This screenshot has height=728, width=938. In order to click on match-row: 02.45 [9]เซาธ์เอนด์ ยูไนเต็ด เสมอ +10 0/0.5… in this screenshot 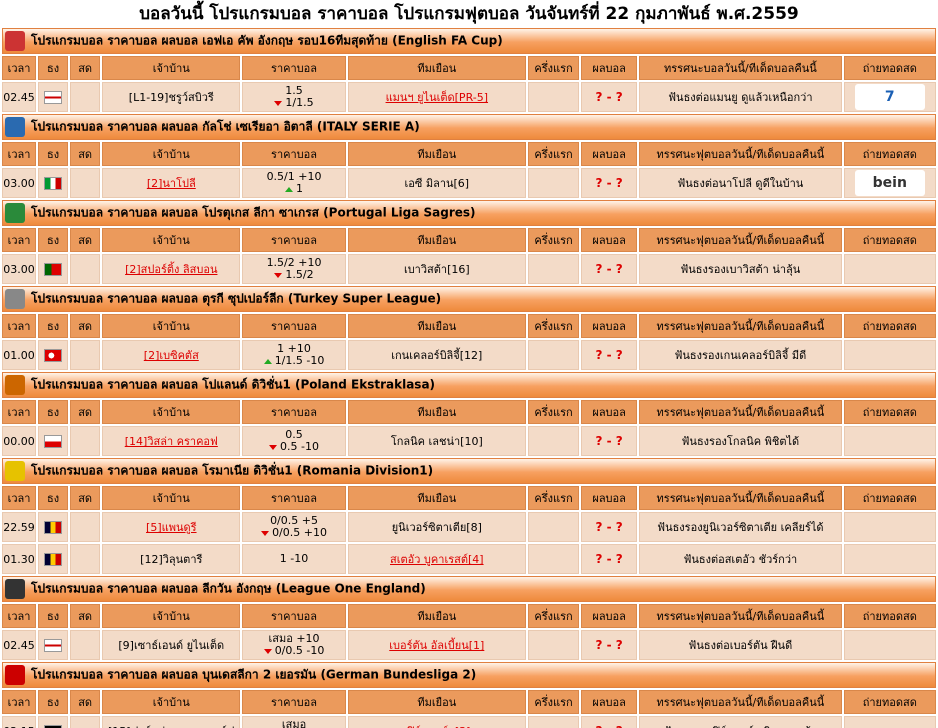, I will do `click(469, 645)`.